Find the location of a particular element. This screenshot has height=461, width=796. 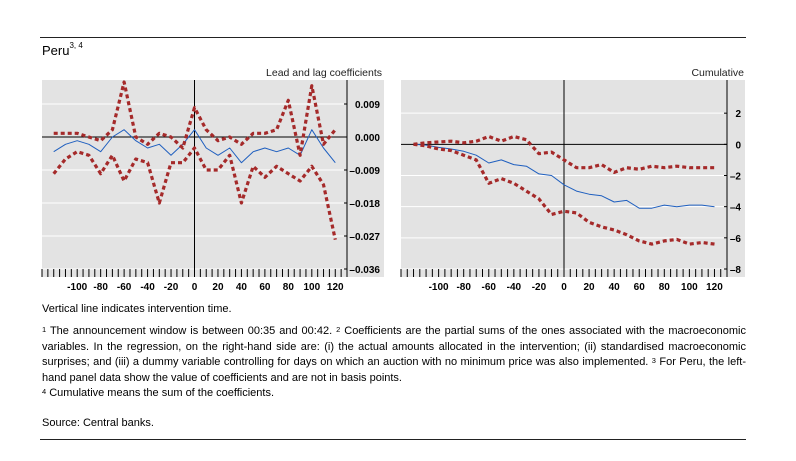

left-series-coefficient is located at coordinates (194, 146).